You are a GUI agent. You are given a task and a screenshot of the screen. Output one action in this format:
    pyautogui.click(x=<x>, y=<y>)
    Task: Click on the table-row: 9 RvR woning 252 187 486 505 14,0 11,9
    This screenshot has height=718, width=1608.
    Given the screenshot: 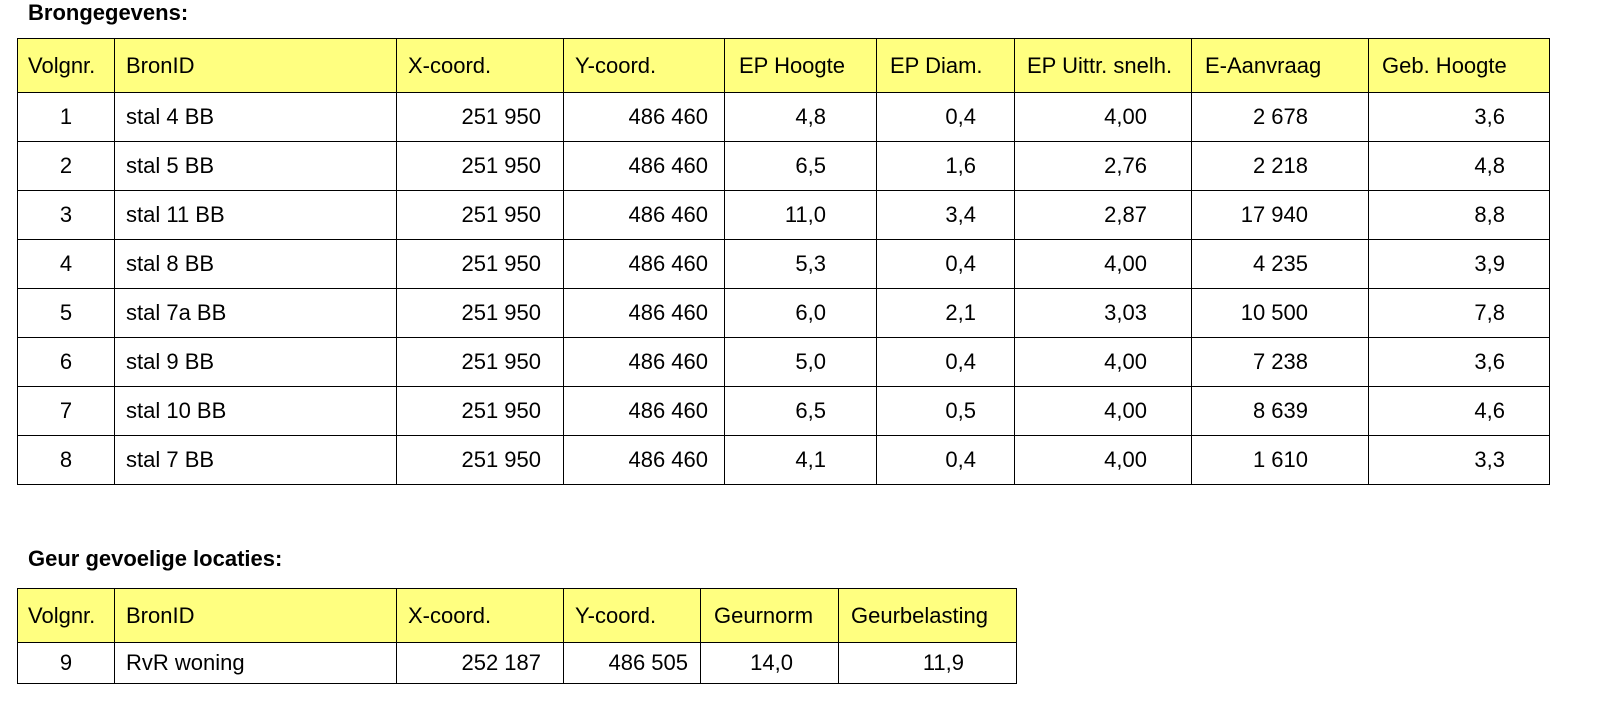 What is the action you would take?
    pyautogui.click(x=517, y=663)
    